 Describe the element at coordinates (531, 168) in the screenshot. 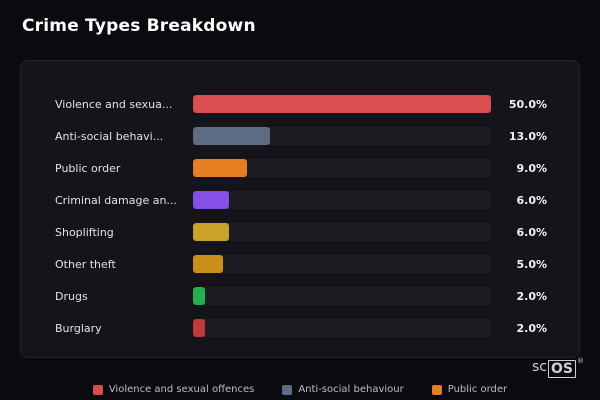

I see `value-label: 9.0%` at that location.